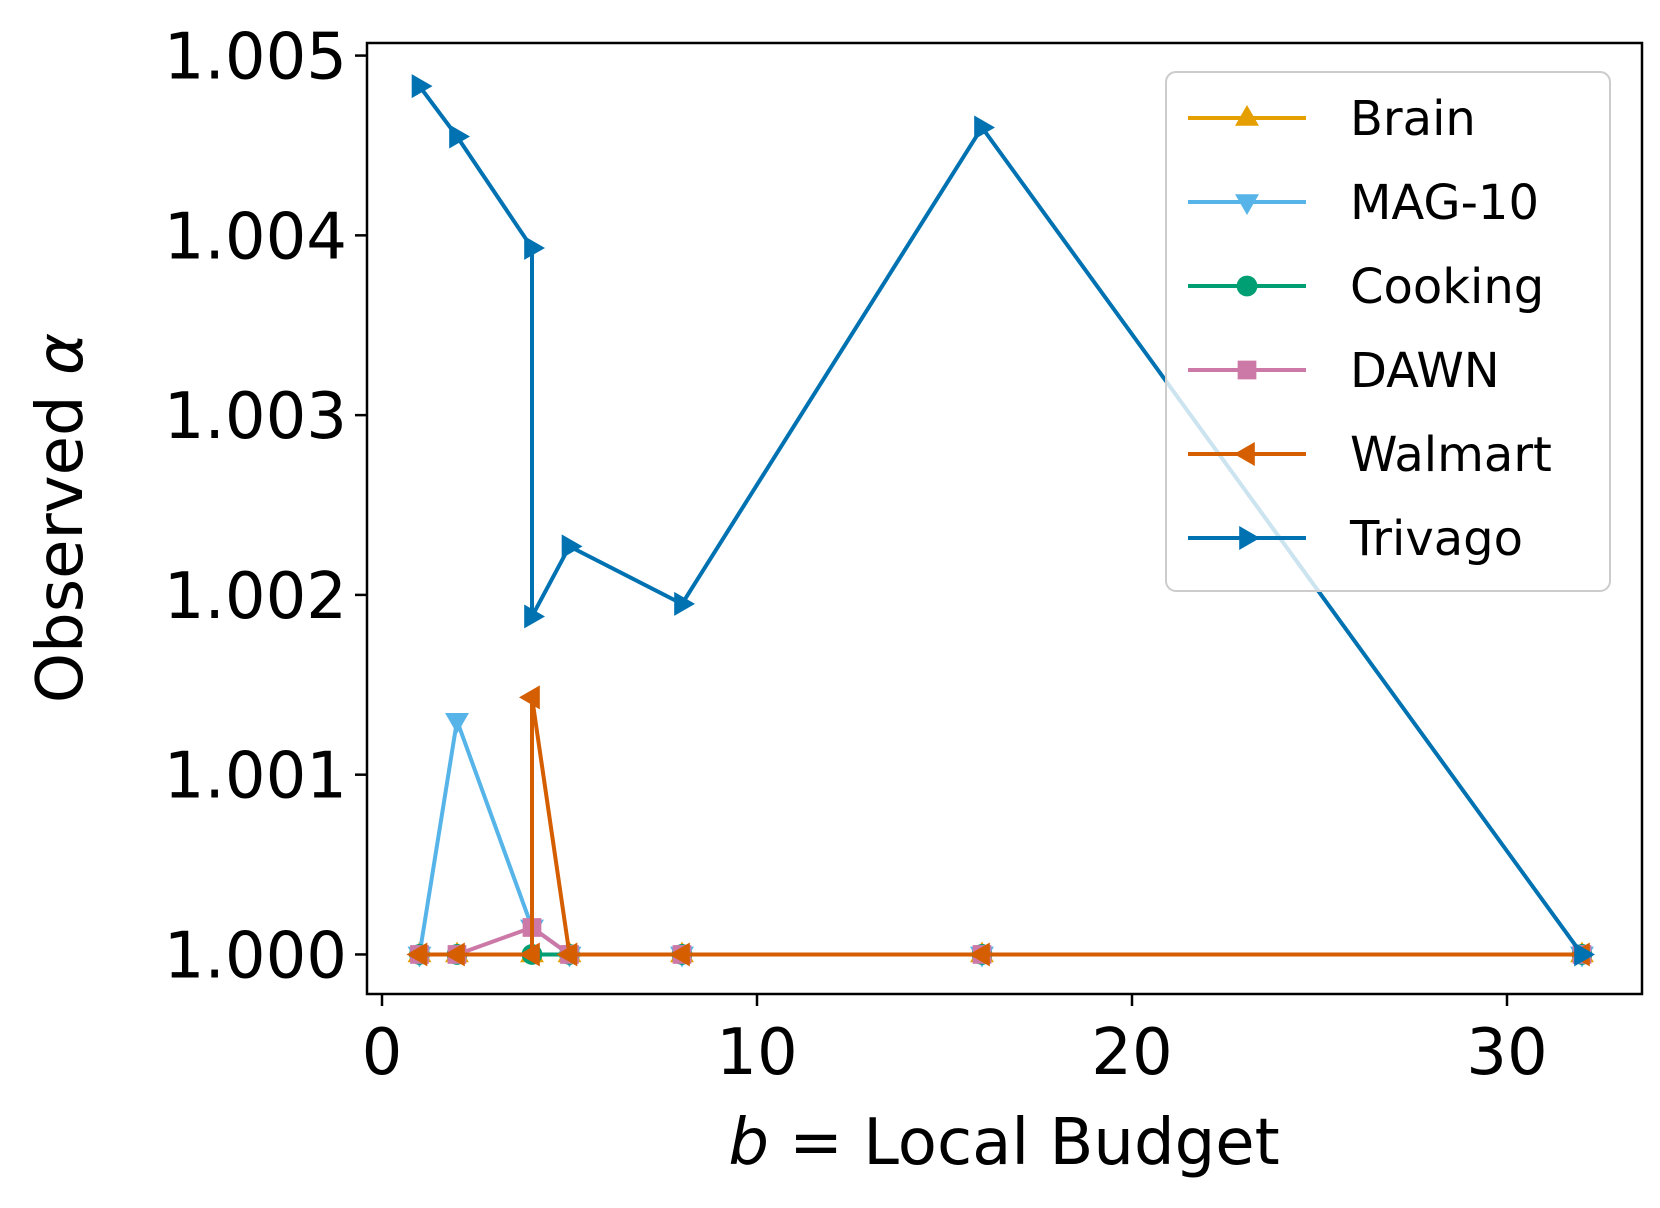  I want to click on legend-marker-walmart, so click(1244, 454).